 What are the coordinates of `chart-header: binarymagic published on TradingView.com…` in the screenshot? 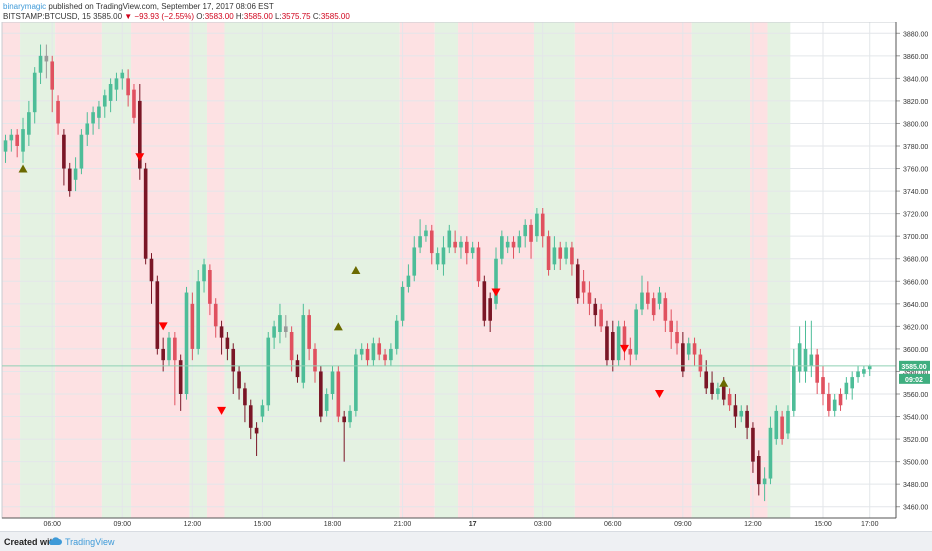 It's located at (466, 11).